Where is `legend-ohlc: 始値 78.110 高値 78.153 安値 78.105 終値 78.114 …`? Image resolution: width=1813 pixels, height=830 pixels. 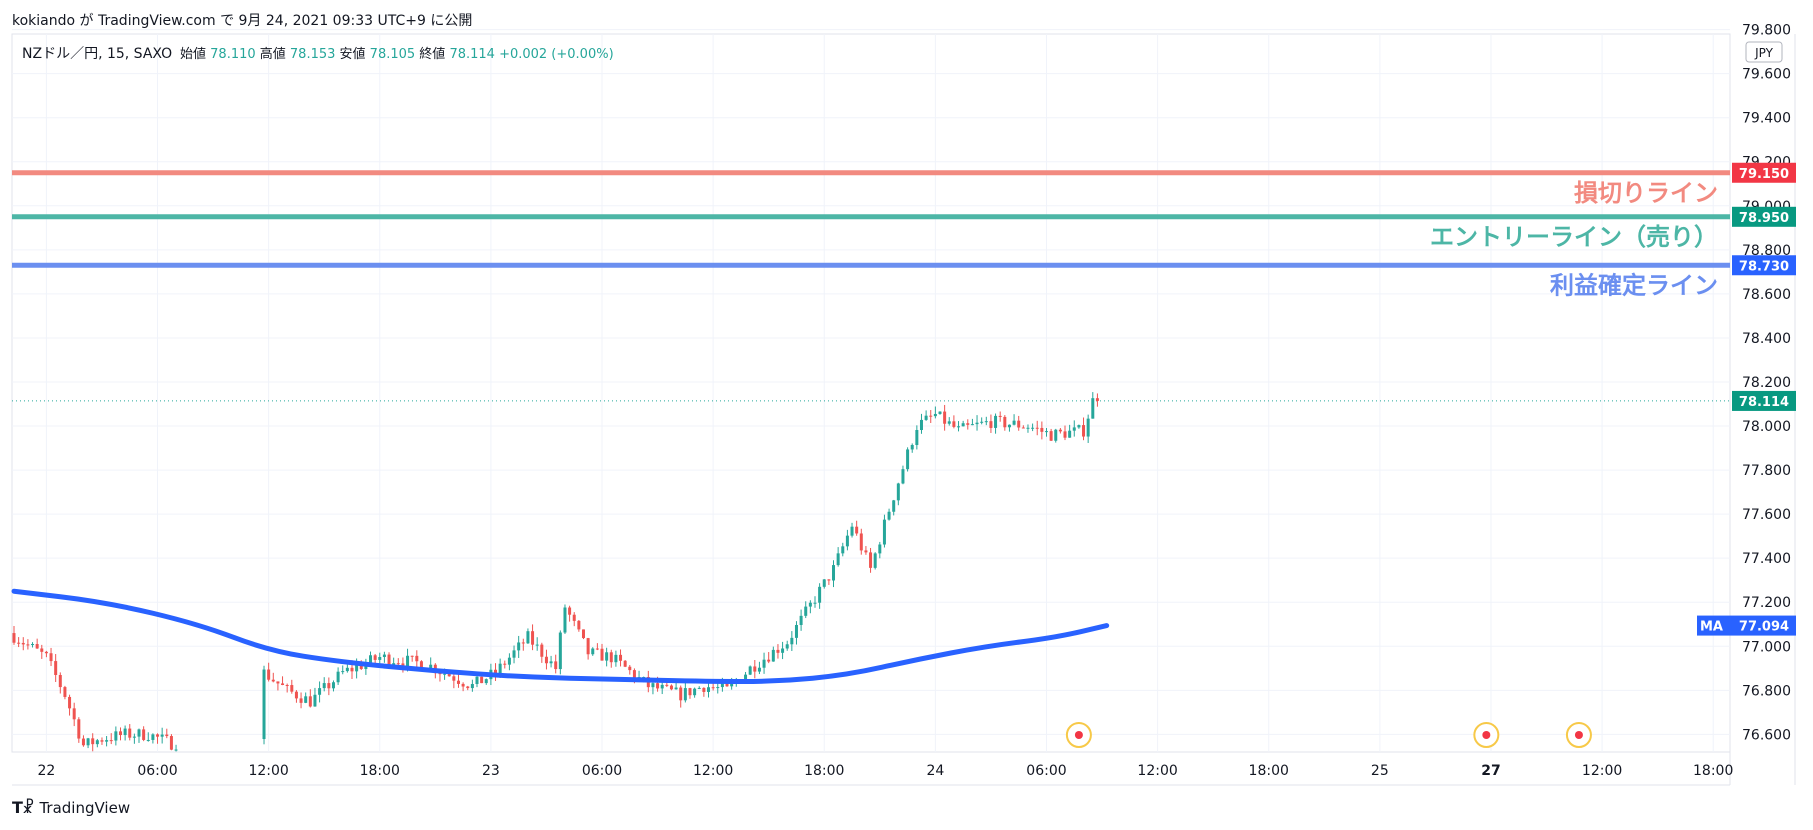 legend-ohlc: 始値 78.110 高値 78.153 安値 78.105 終値 78.114 … is located at coordinates (397, 54).